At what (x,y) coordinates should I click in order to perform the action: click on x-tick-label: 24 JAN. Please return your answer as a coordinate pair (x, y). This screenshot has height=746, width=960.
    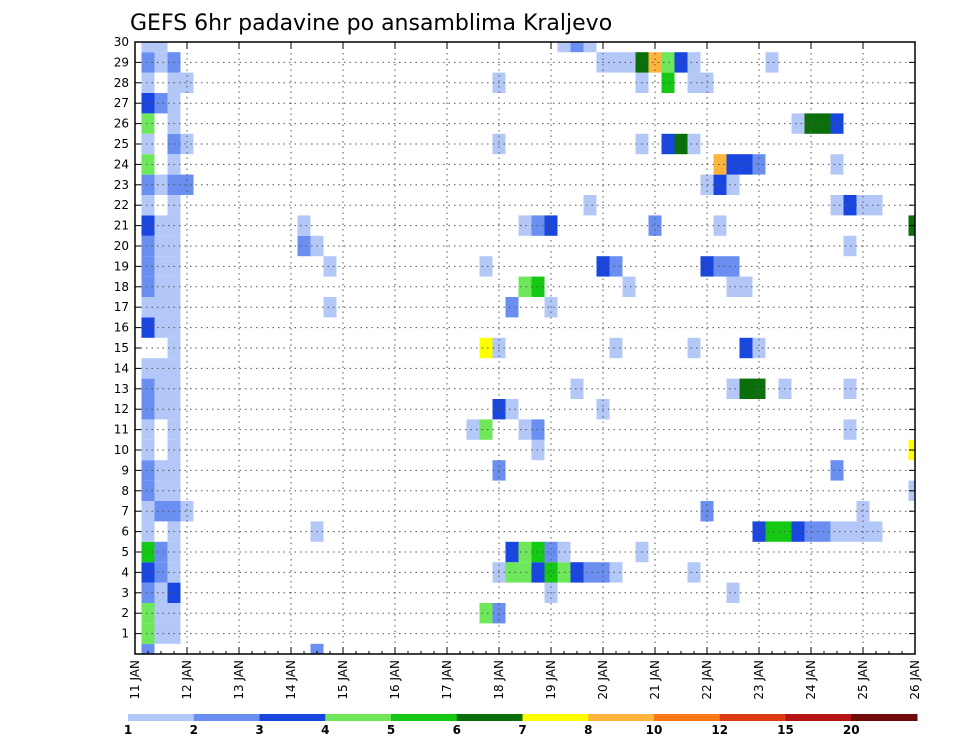
    Looking at the image, I should click on (811, 680).